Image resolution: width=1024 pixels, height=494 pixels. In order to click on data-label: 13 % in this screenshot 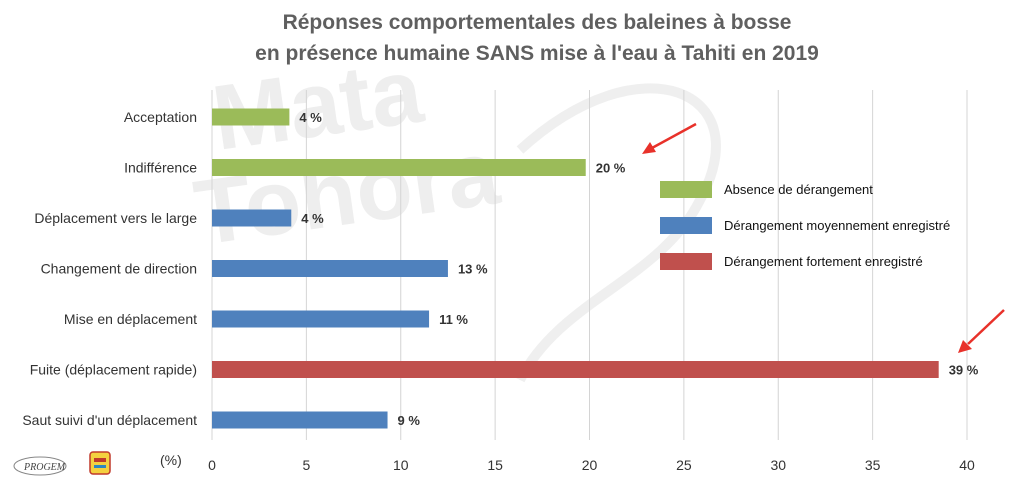, I will do `click(473, 269)`.